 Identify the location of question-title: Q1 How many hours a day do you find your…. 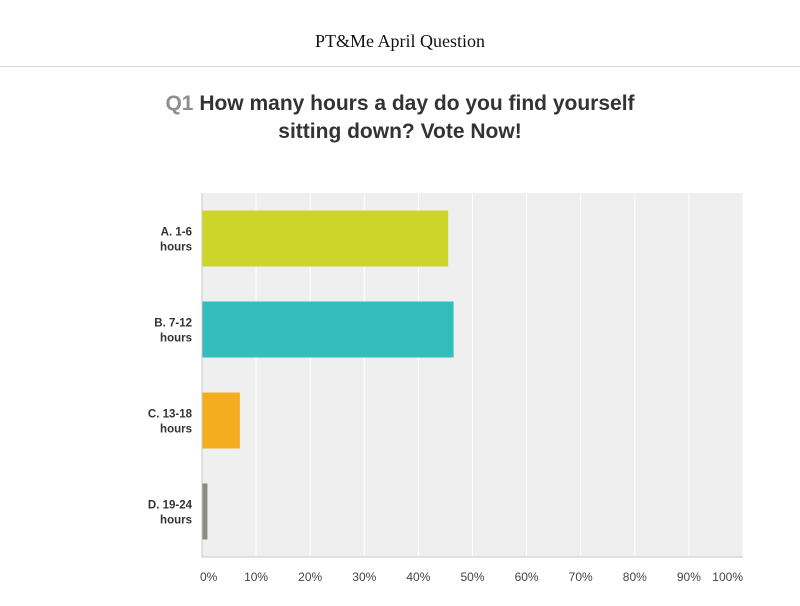
(400, 118).